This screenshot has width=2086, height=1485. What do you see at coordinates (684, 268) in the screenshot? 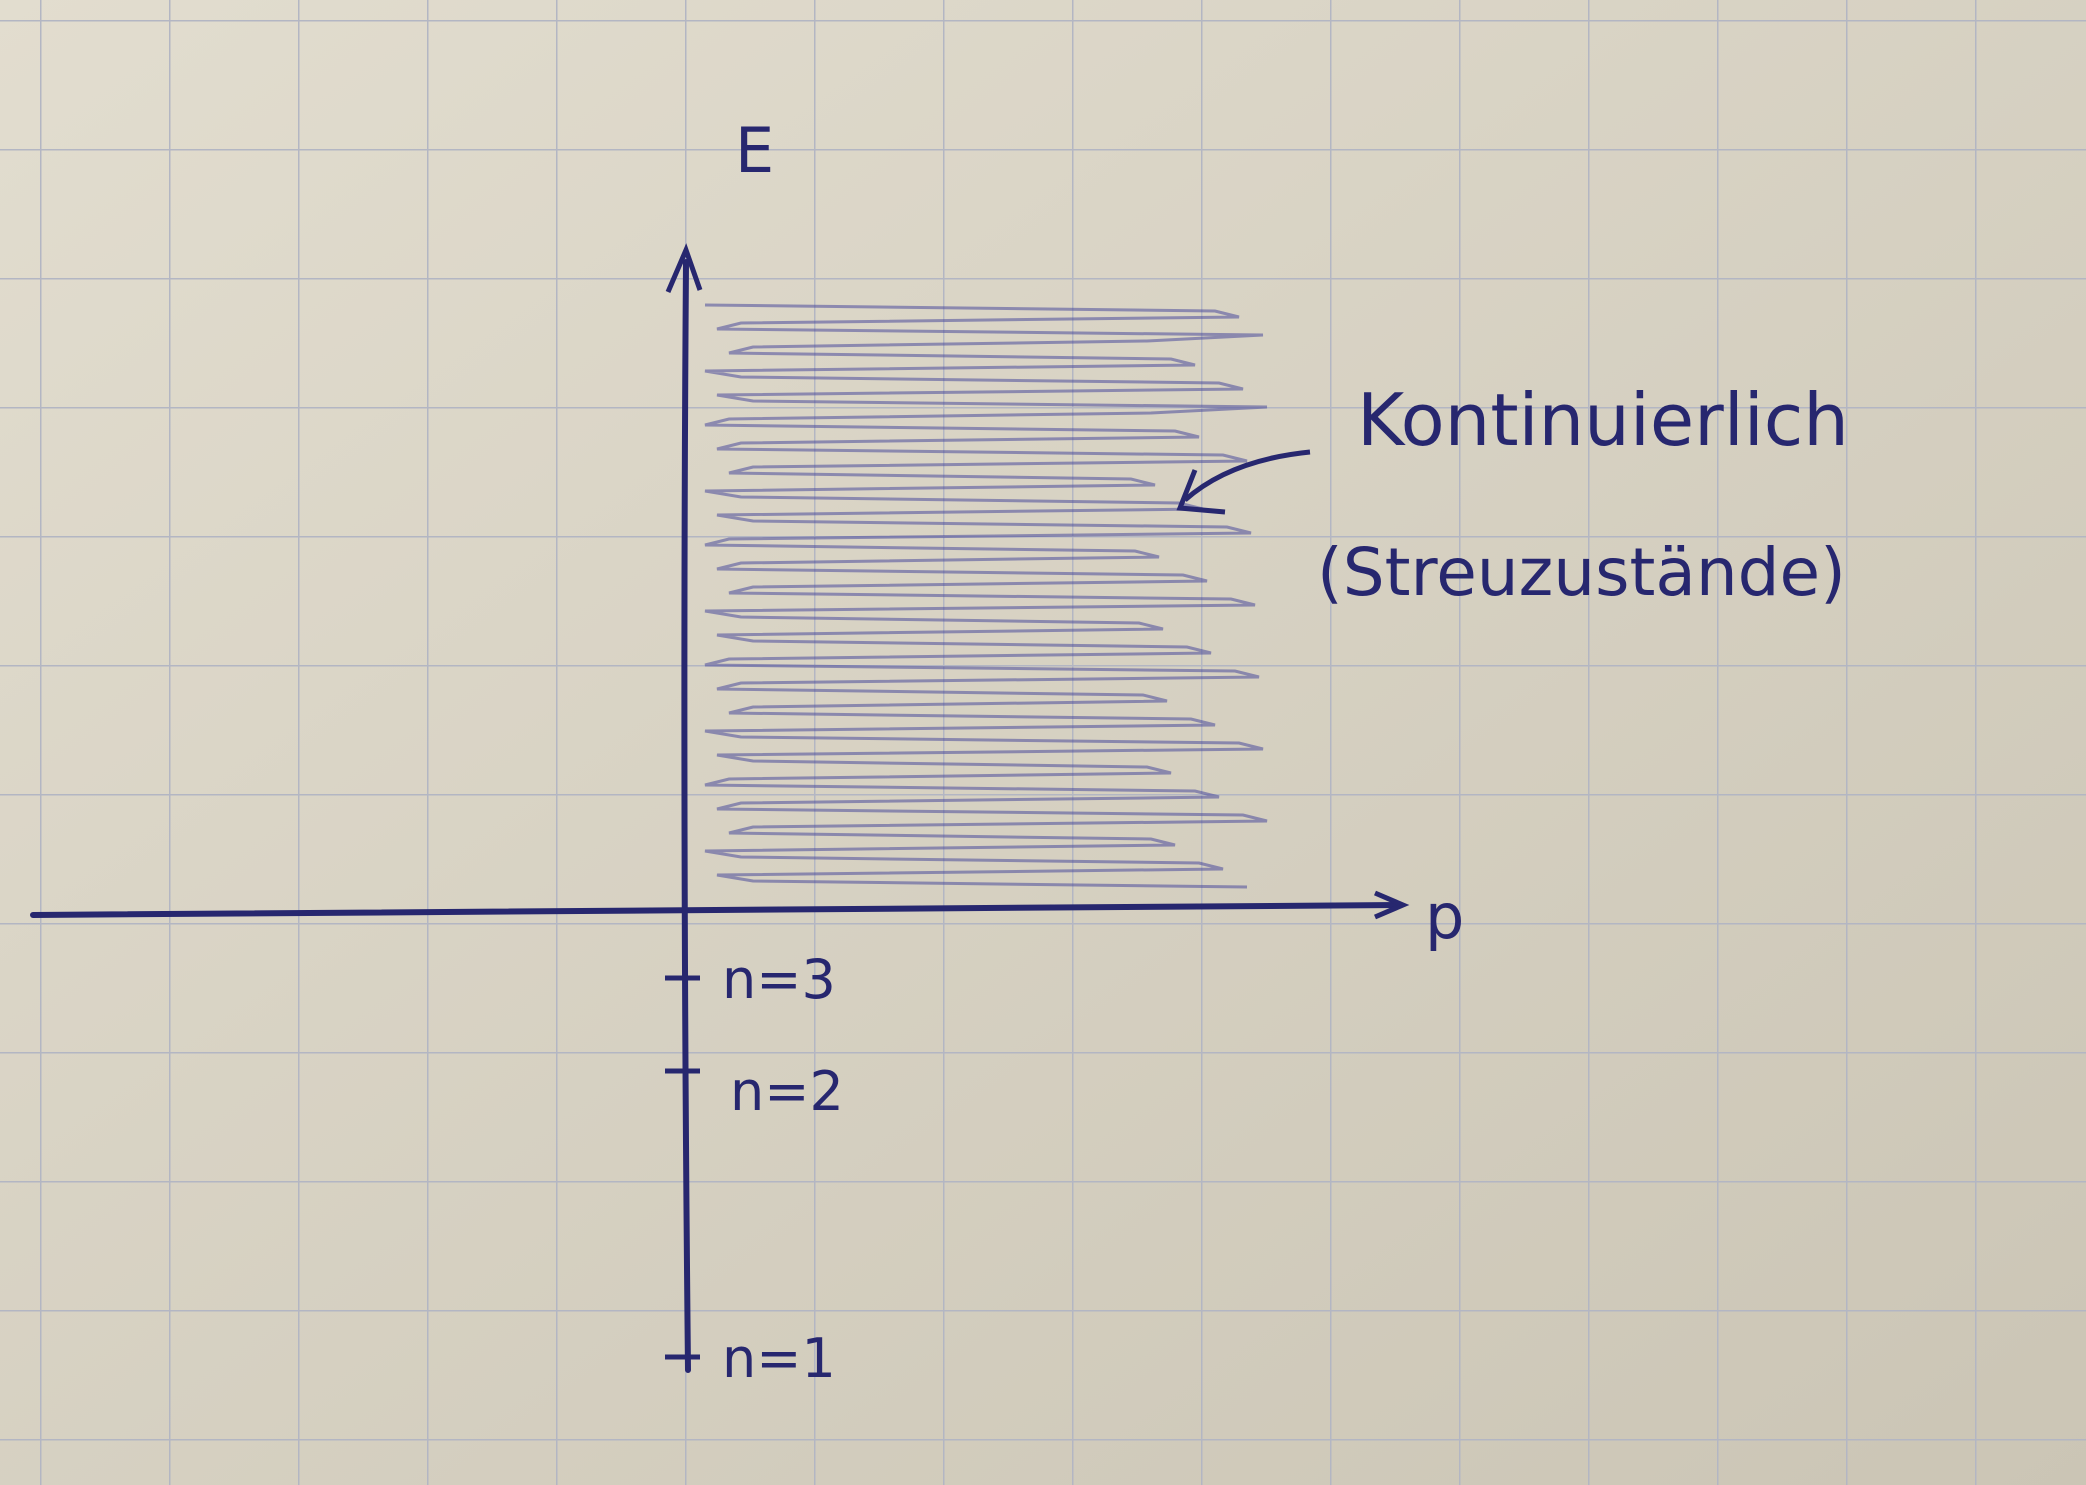
I see `y-arrow` at bounding box center [684, 268].